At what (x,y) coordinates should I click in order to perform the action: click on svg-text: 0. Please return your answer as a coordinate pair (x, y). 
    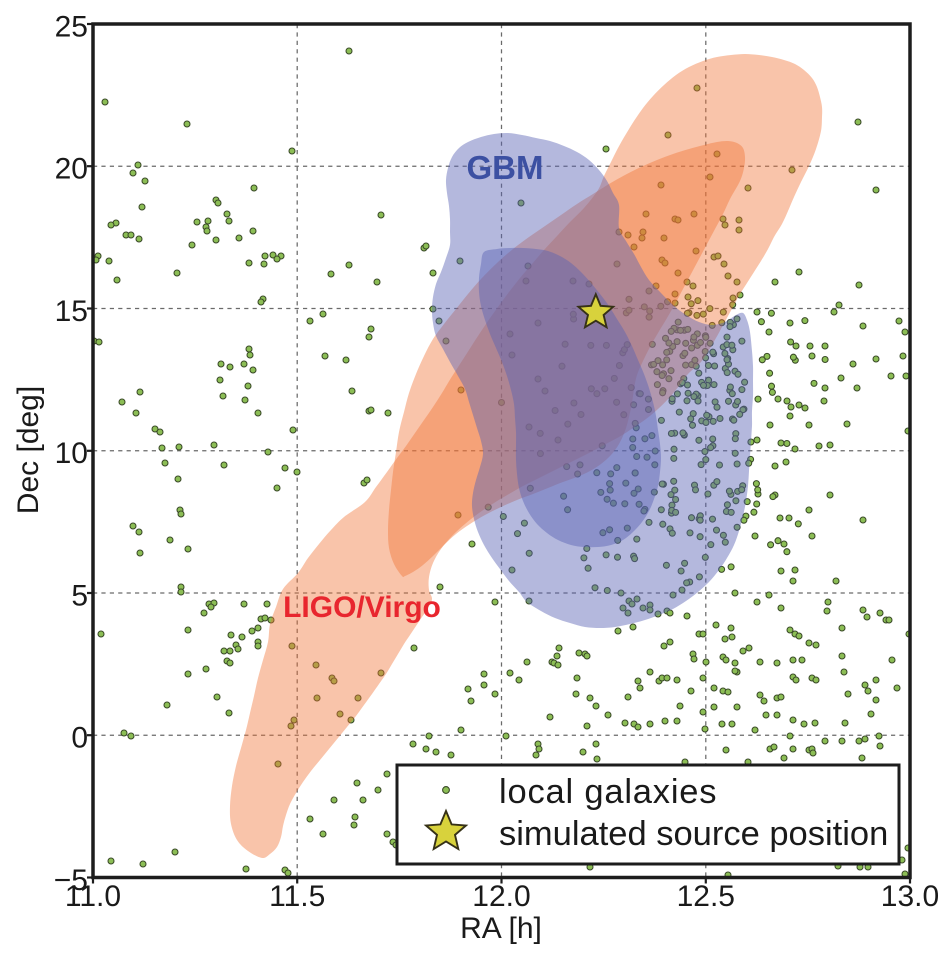
    Looking at the image, I should click on (79, 738).